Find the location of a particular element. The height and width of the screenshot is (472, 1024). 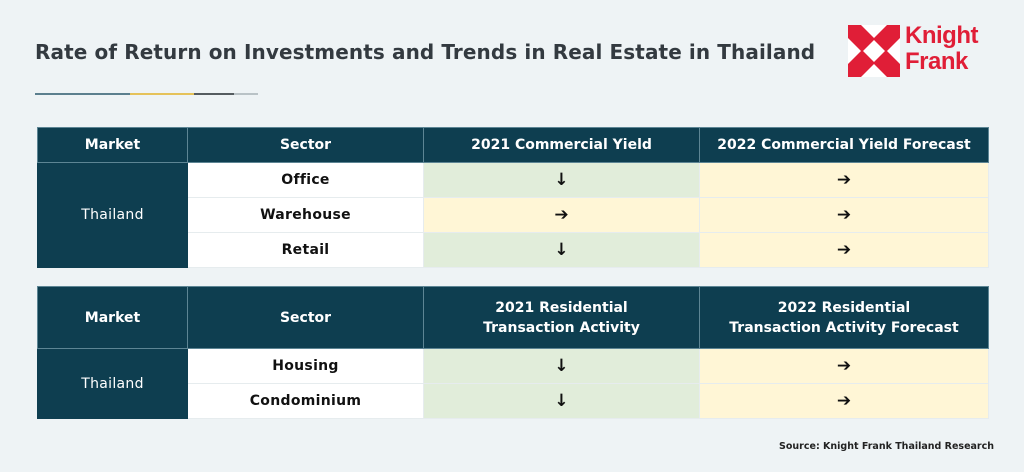

logo-wordmark: Knight Frank is located at coordinates (941, 49).